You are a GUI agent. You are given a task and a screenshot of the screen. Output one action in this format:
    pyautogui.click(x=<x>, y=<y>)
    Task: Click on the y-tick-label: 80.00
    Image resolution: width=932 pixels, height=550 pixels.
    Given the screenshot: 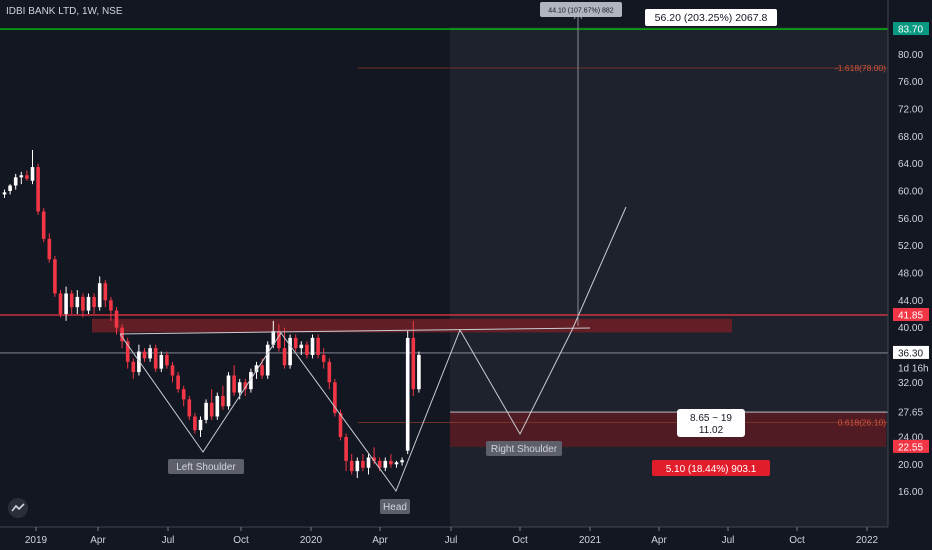 What is the action you would take?
    pyautogui.click(x=910, y=55)
    